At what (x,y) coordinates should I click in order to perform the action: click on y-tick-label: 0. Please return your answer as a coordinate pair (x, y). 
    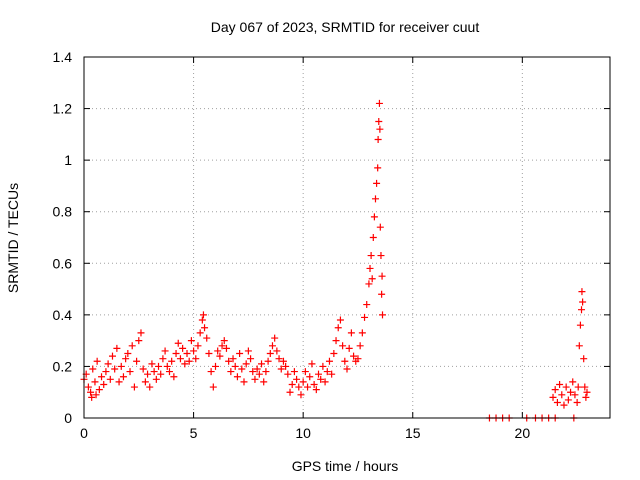
    Looking at the image, I should click on (68, 418).